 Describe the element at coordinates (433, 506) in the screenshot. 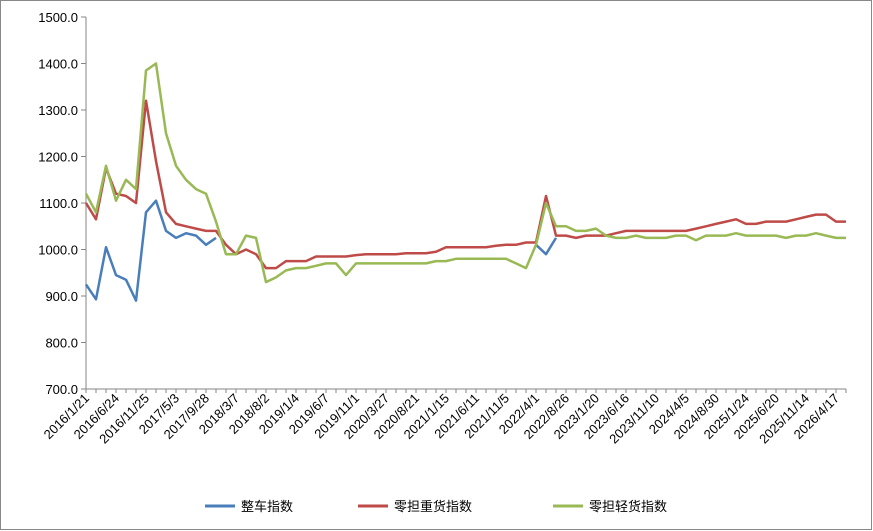

I see `legend-label: 零担重货指数` at that location.